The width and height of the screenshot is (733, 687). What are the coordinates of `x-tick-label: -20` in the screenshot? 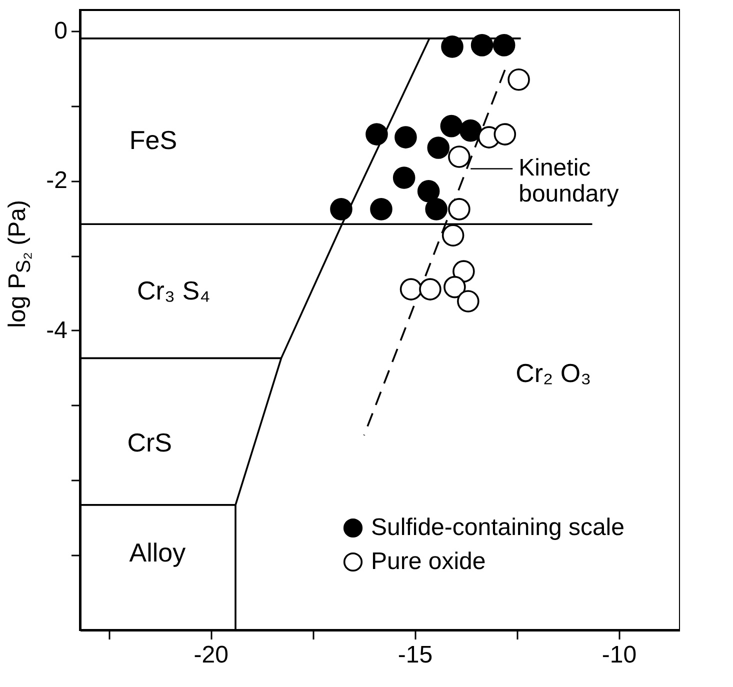 It's located at (211, 655).